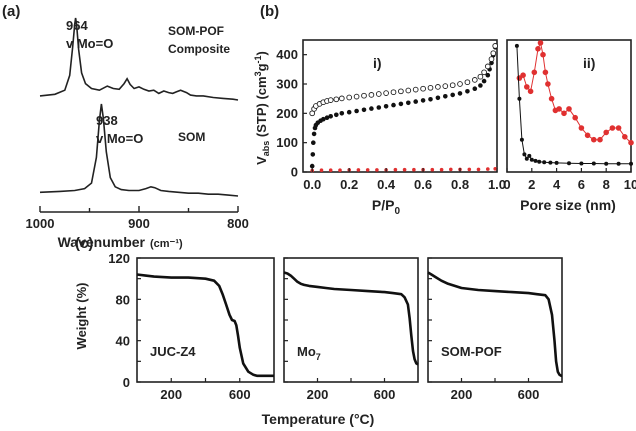 The width and height of the screenshot is (636, 431). What do you see at coordinates (238, 223) in the screenshot?
I see `a-xtick-800: 800` at bounding box center [238, 223].